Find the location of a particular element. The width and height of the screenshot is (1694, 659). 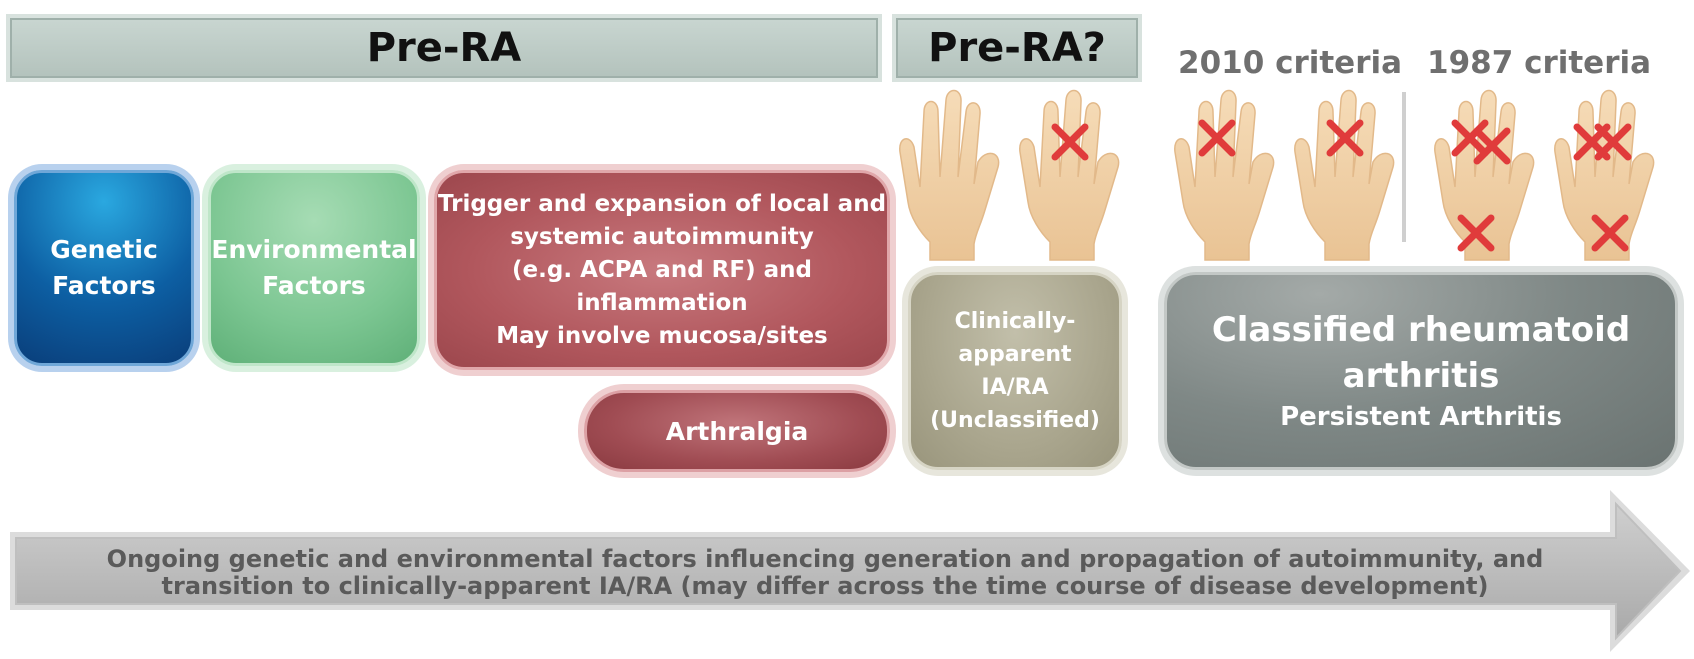

trigger-line-3: (e.g. ACPA and RF) and is located at coordinates (662, 269).